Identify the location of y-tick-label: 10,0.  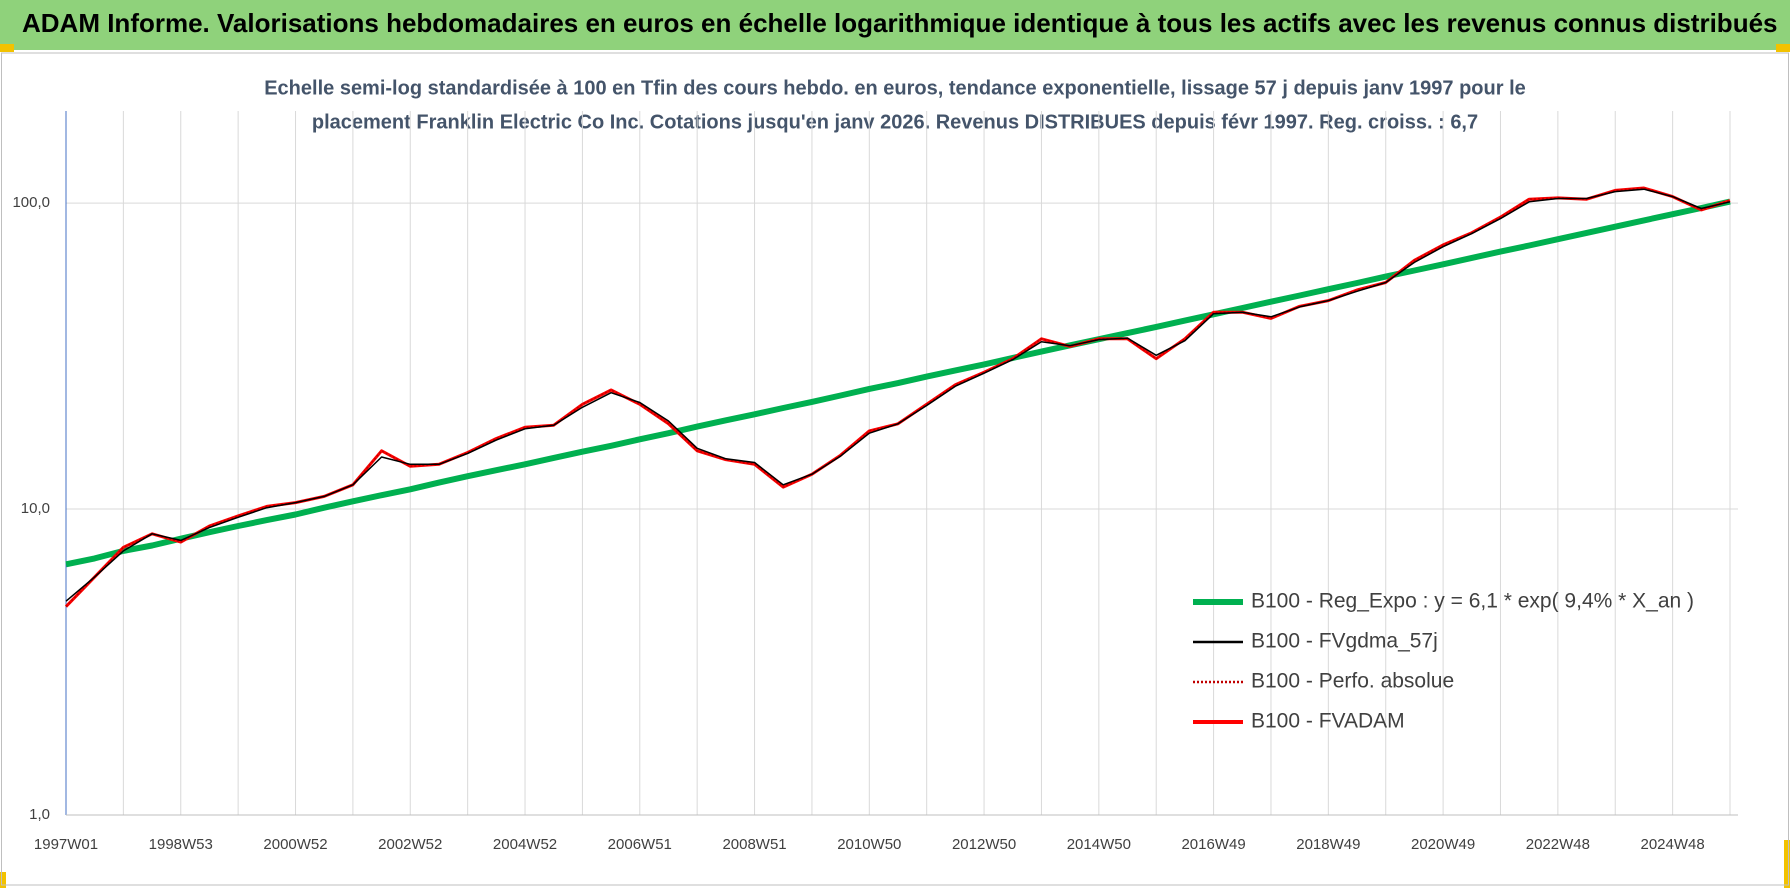
(35, 508).